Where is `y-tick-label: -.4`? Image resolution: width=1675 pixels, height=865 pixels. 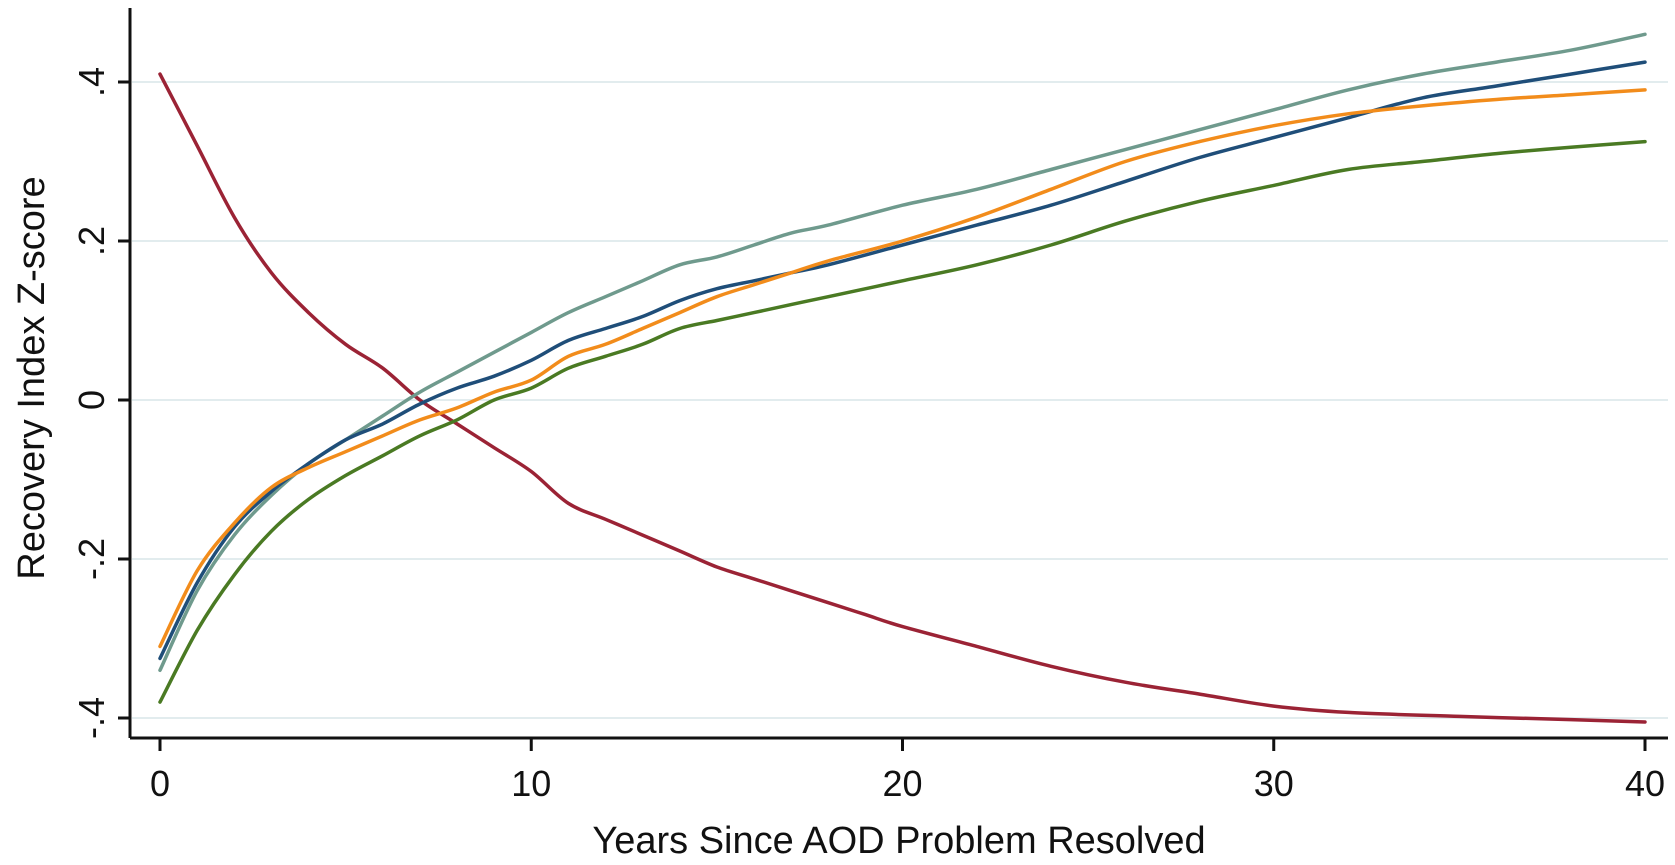
y-tick-label: -.4 is located at coordinates (91, 718).